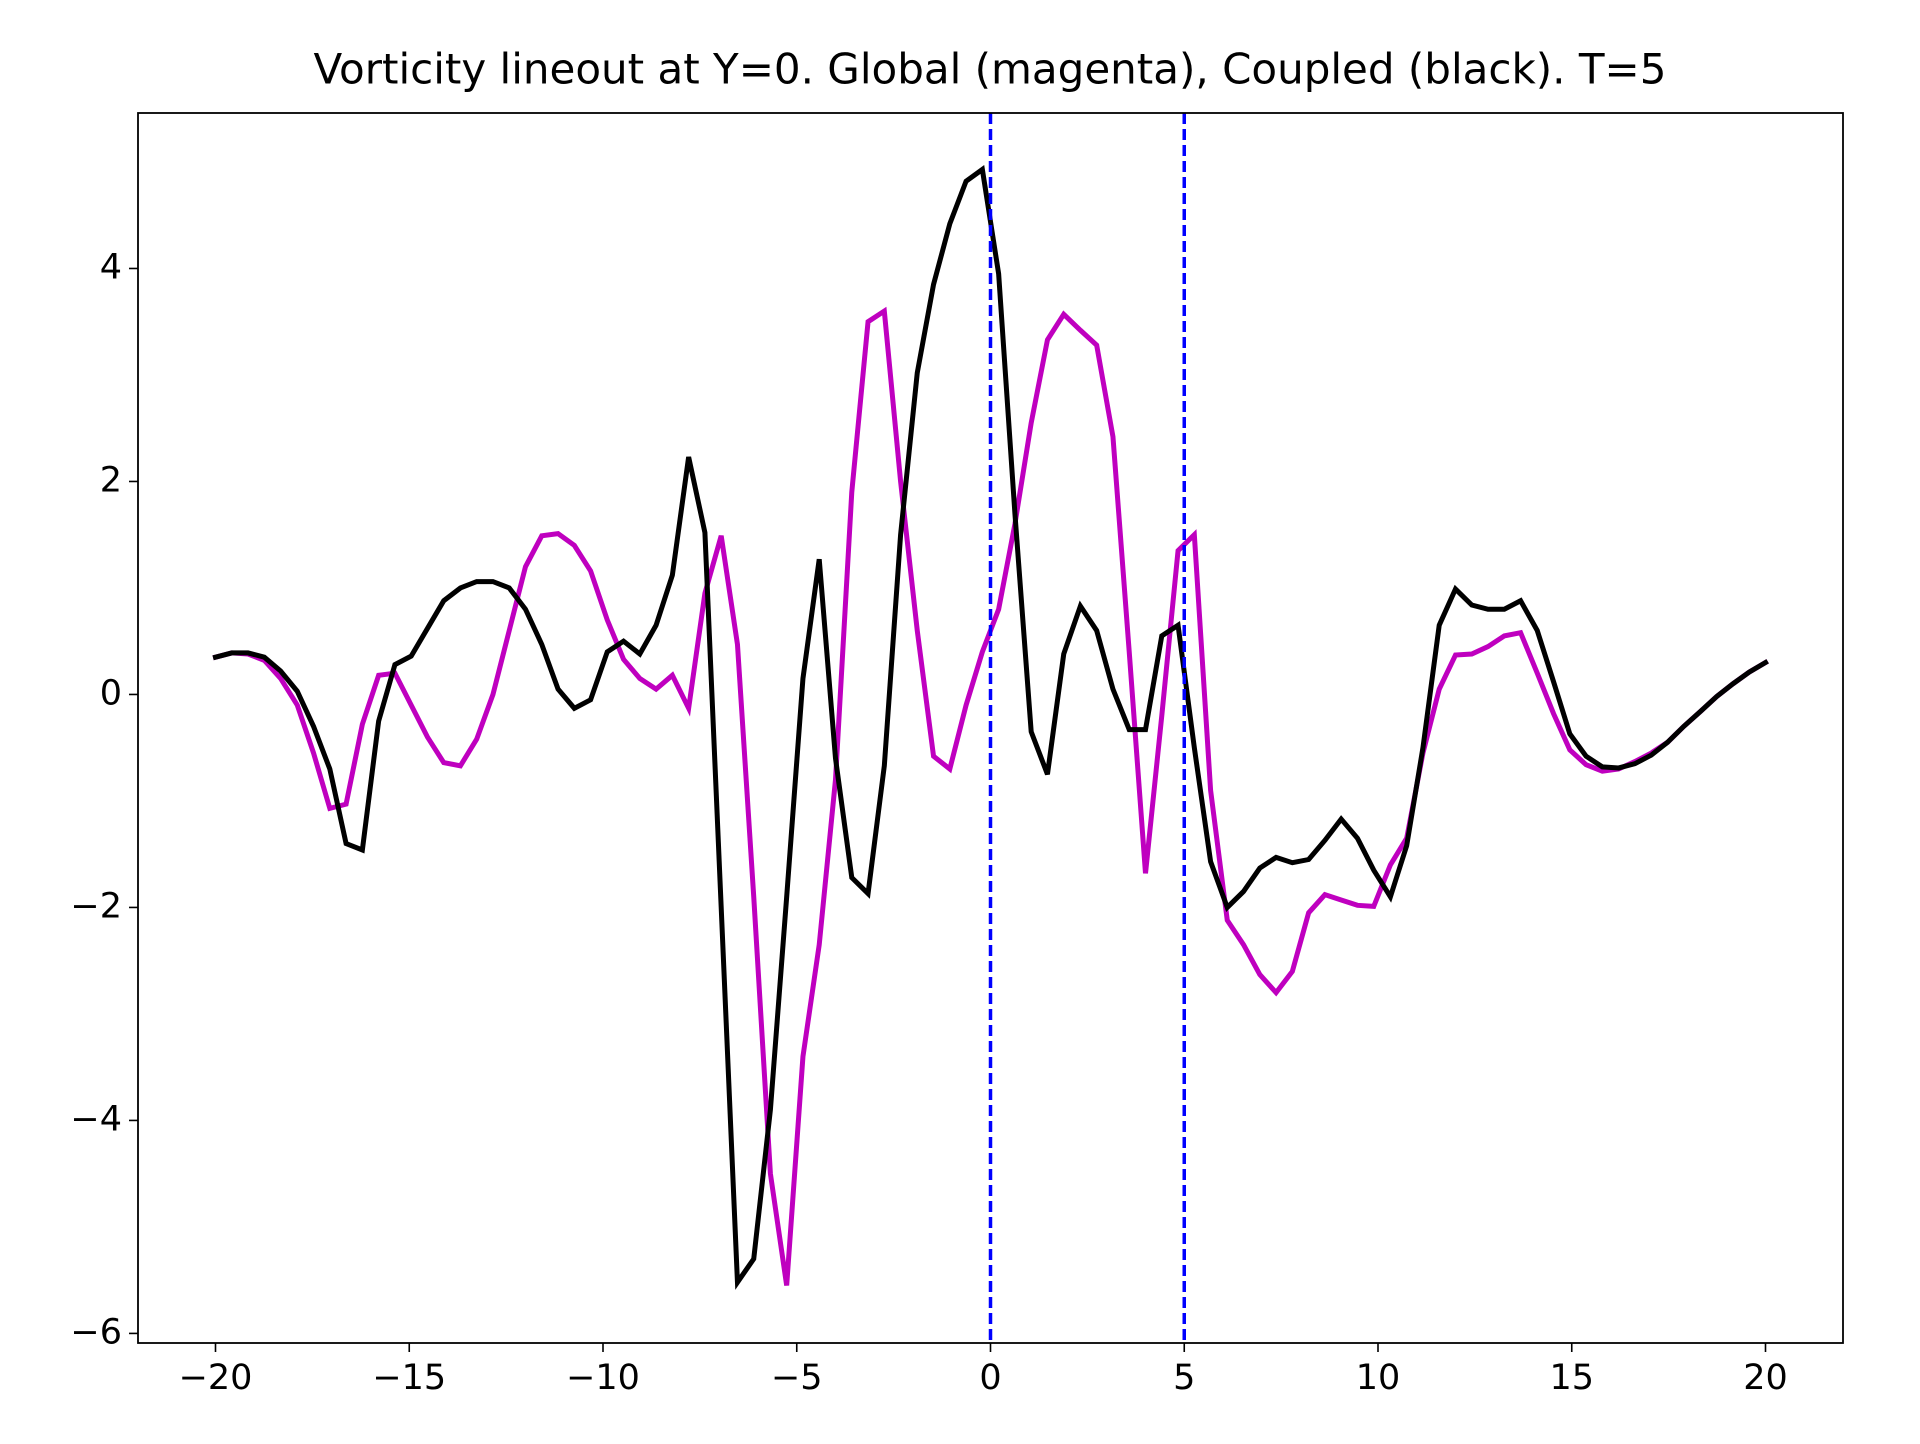 The width and height of the screenshot is (1920, 1444). I want to click on y-tick-label: −2, so click(96, 906).